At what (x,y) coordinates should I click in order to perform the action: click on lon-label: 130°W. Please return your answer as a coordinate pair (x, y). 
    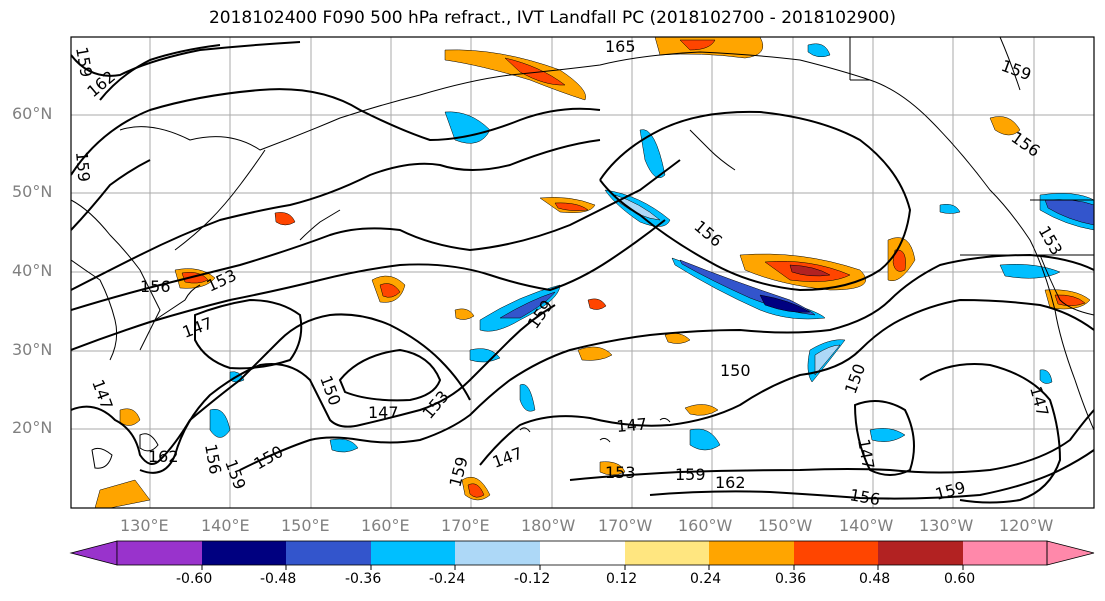
    Looking at the image, I should click on (946, 525).